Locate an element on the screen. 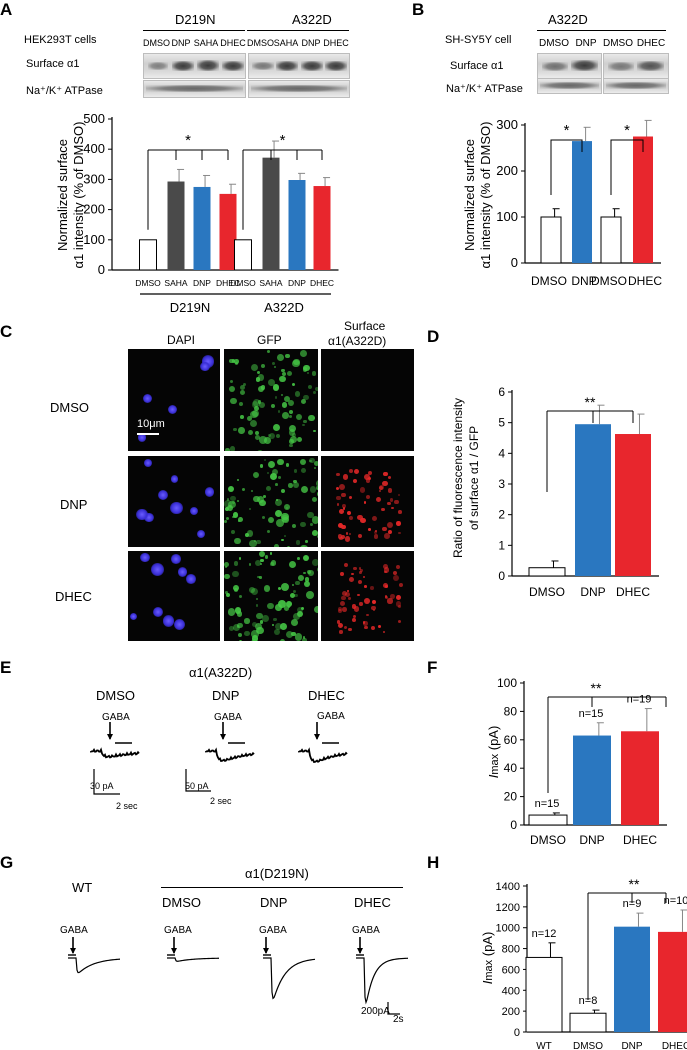  b-lane: DMSO is located at coordinates (554, 43).